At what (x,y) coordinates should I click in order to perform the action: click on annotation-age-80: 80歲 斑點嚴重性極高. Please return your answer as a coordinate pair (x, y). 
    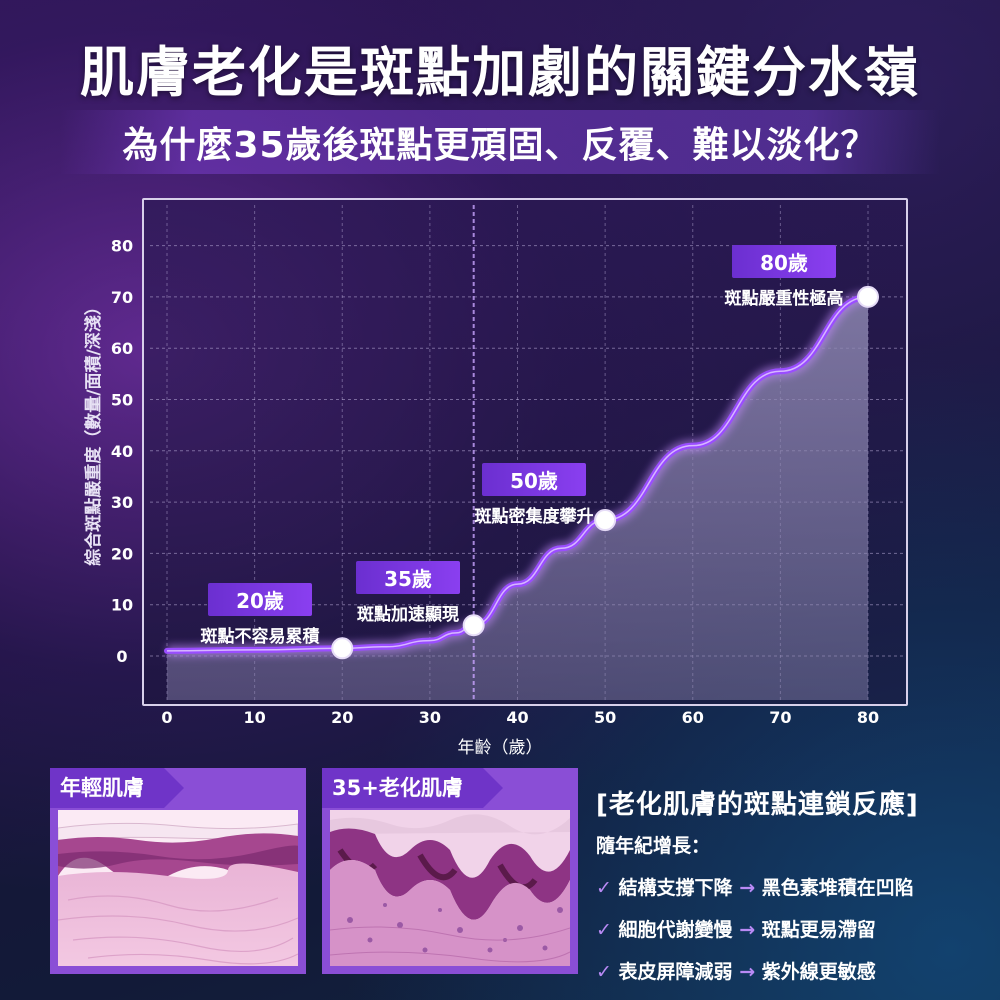
    Looking at the image, I should click on (784, 277).